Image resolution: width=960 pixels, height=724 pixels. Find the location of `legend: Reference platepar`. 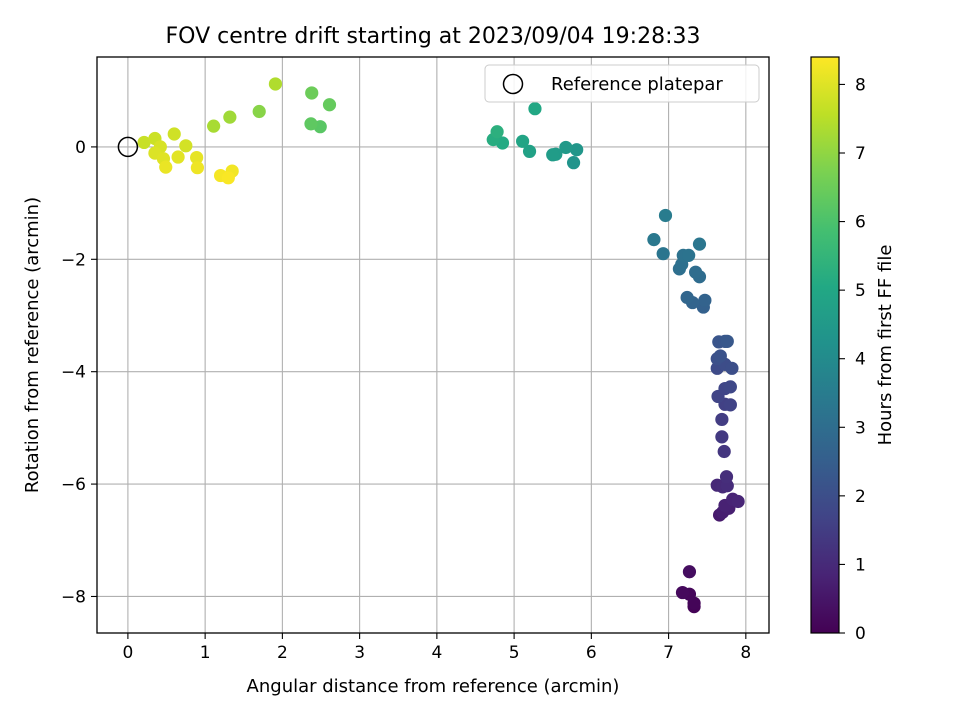

legend: Reference platepar is located at coordinates (622, 83).